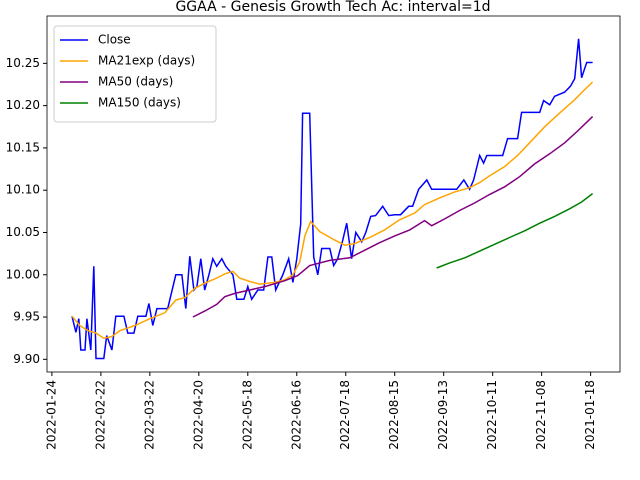 The width and height of the screenshot is (640, 480). Describe the element at coordinates (23, 274) in the screenshot. I see `y-tick-label: 10.00` at that location.